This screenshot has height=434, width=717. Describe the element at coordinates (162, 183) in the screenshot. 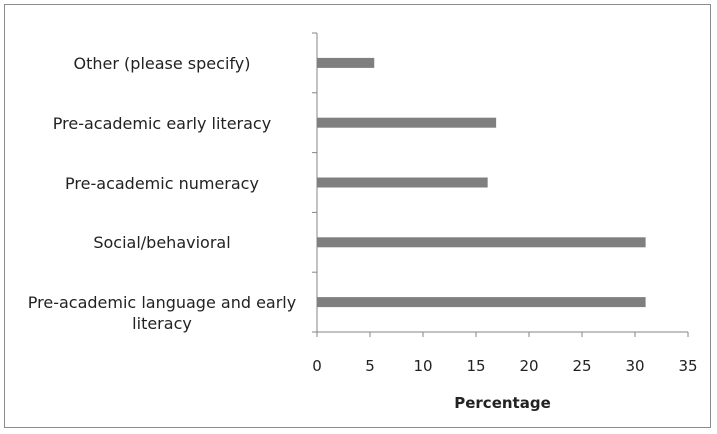

I see `category-label: Pre-academic numeracy` at that location.